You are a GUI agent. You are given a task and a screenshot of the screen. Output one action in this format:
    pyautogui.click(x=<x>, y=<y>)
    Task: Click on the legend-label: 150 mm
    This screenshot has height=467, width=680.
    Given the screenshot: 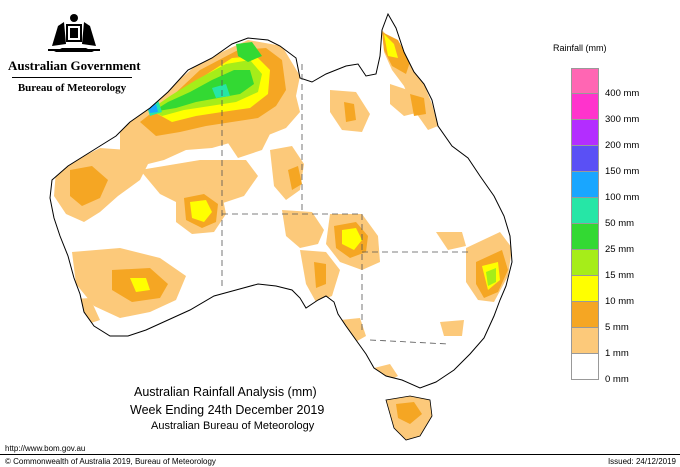 What is the action you would take?
    pyautogui.click(x=622, y=171)
    